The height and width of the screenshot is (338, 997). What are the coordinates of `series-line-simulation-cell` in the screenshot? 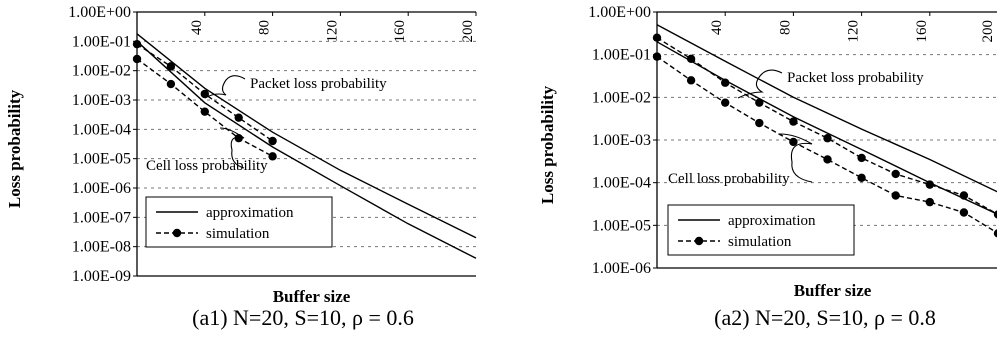 It's located at (204, 107).